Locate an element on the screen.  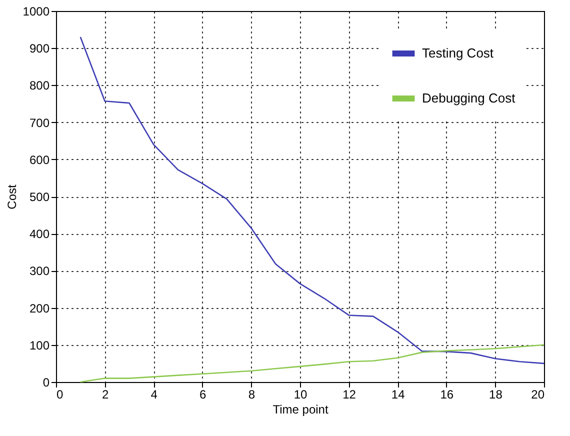
y-tick-label: 400 is located at coordinates (39, 234).